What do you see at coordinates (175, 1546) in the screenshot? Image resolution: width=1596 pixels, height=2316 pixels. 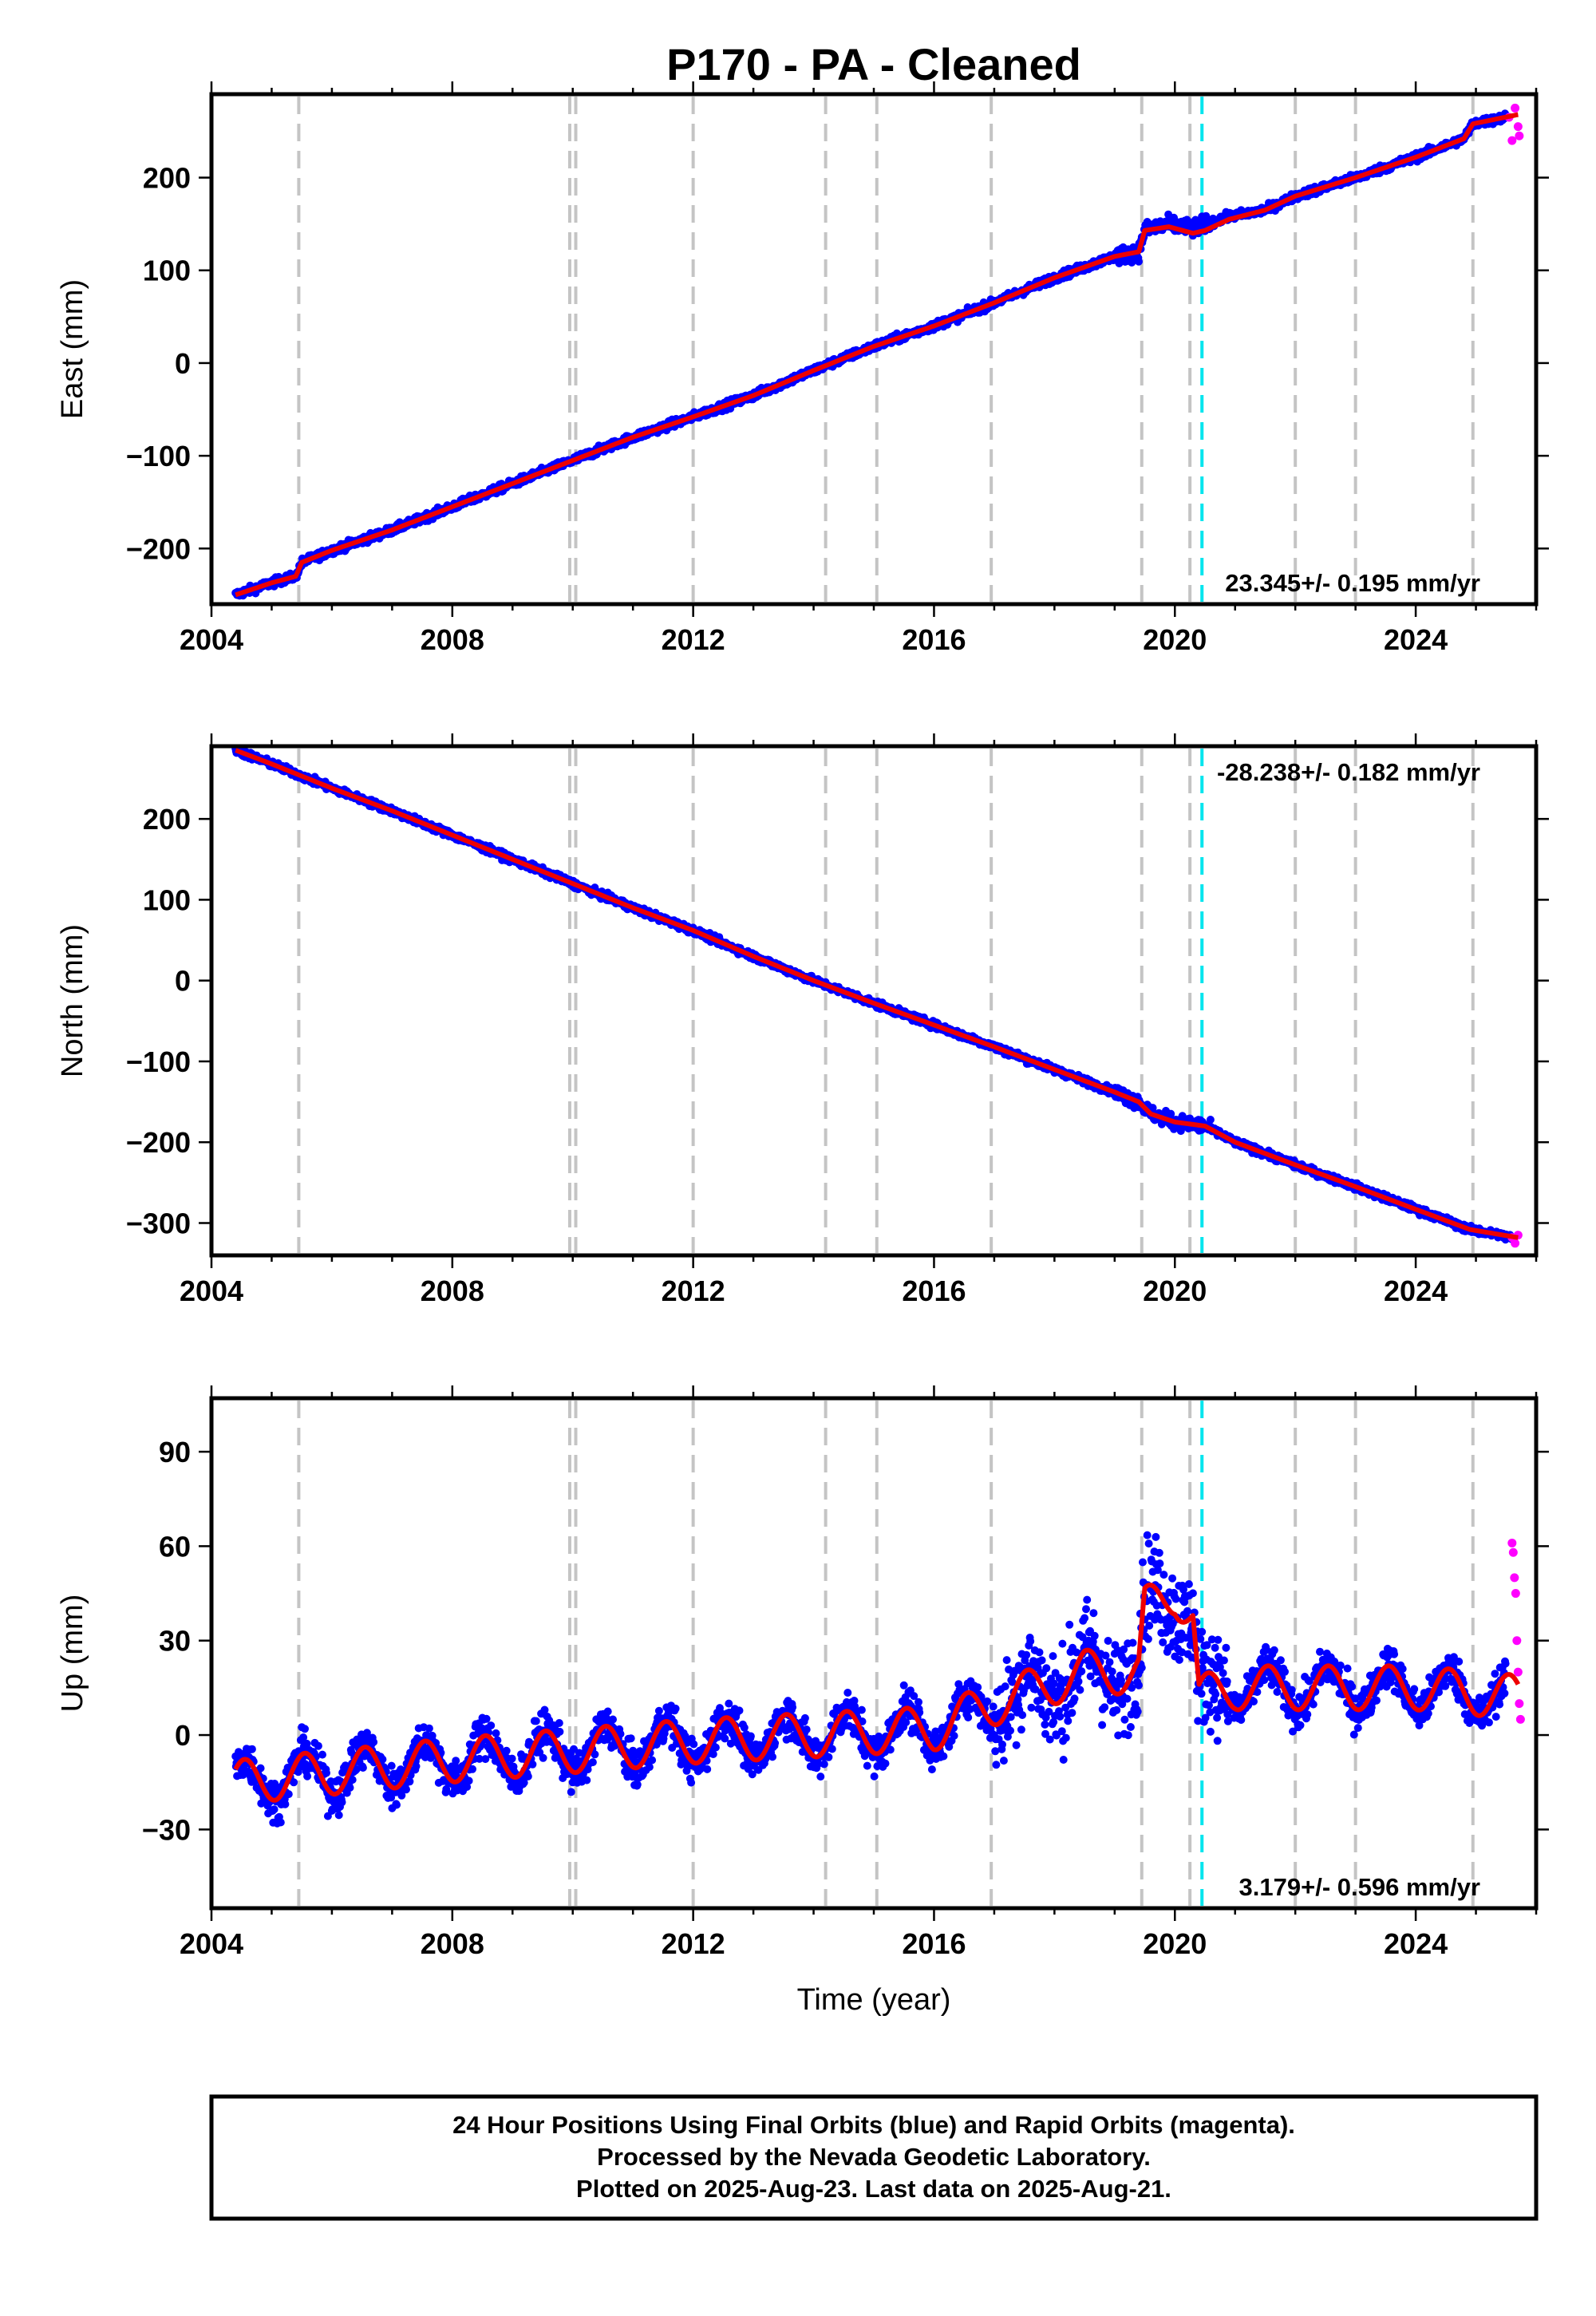 I see `y-tick-label: 60` at bounding box center [175, 1546].